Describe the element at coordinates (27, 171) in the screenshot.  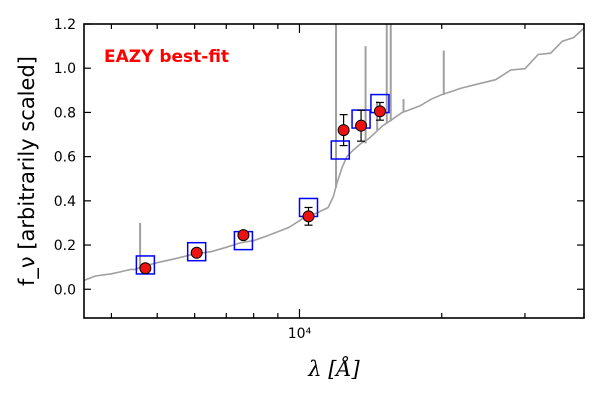
I see `y-axis-label: f_ν [arbitrarily scaled]` at that location.